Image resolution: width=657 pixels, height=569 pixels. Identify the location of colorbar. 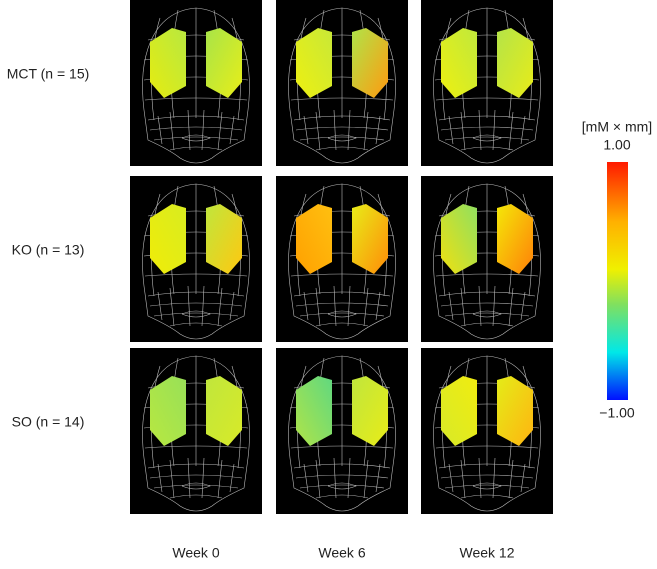
(617, 281).